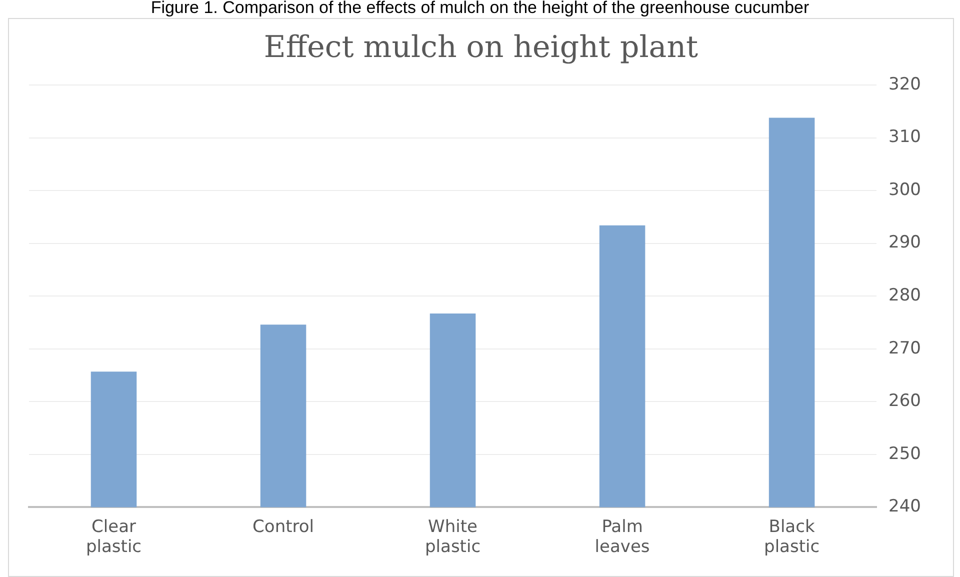 Image resolution: width=960 pixels, height=577 pixels. Describe the element at coordinates (283, 526) in the screenshot. I see `x-tick-label: Control` at that location.